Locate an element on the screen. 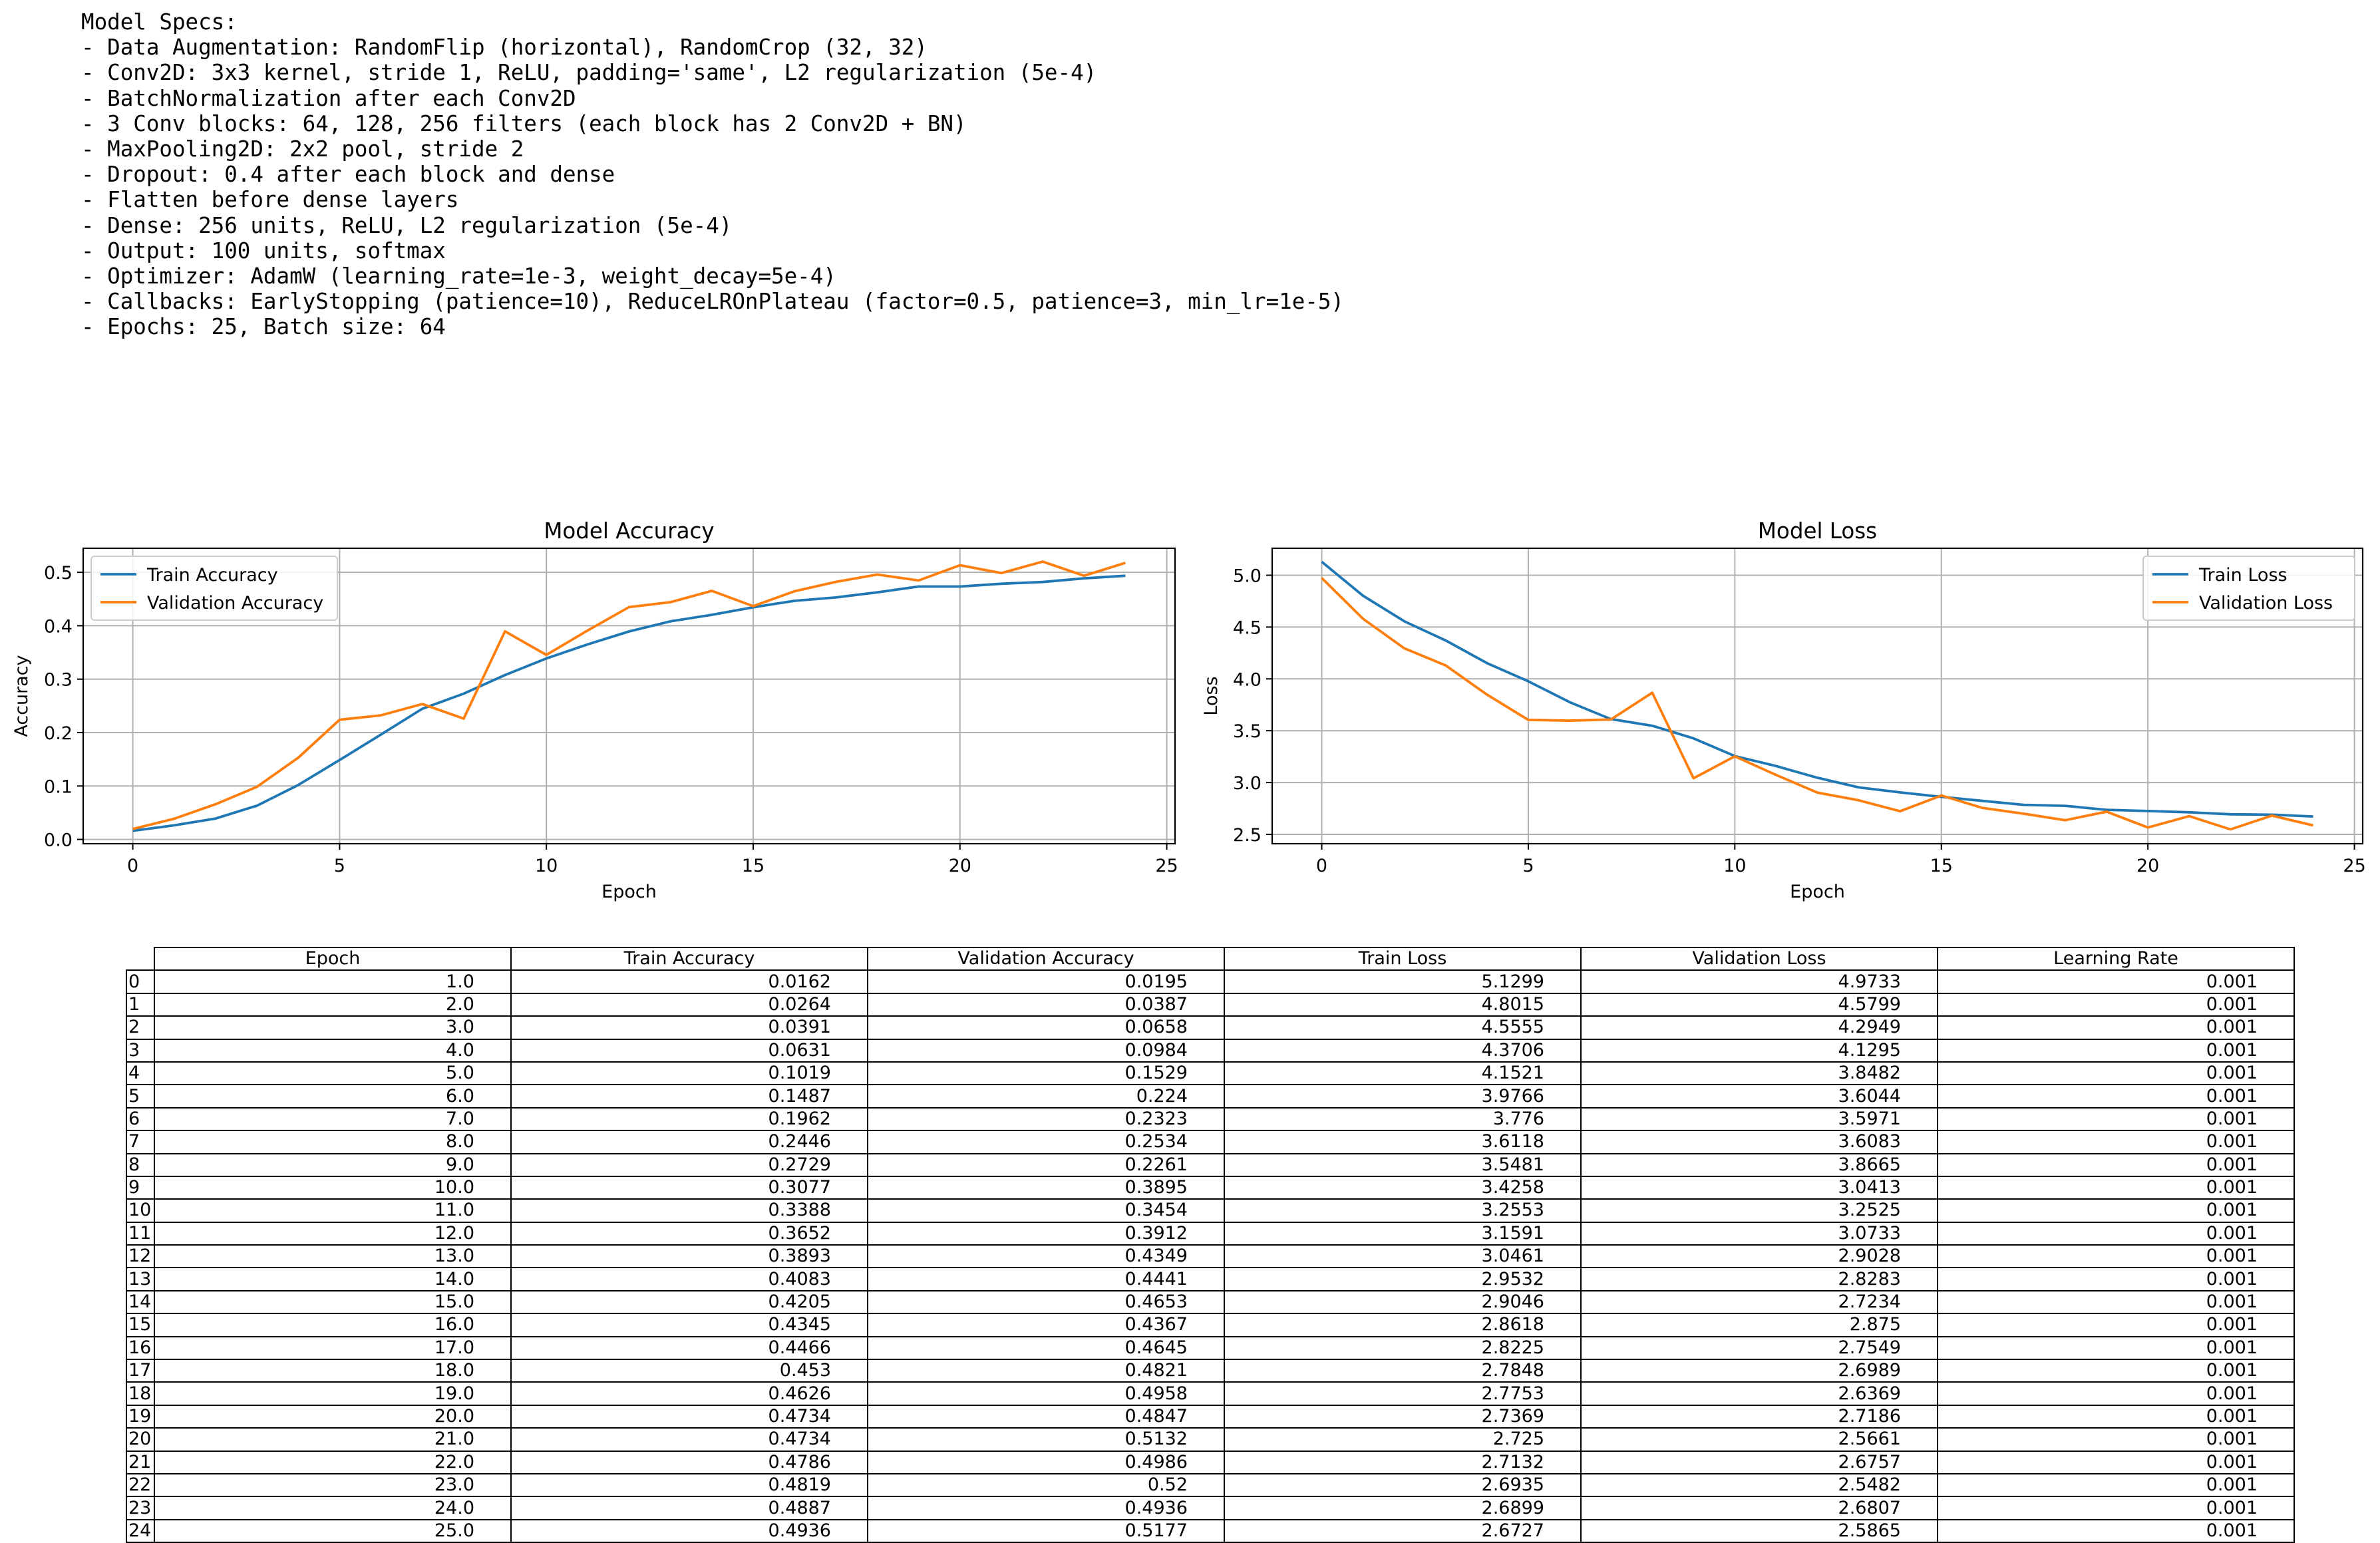 This screenshot has height=1543, width=2380. table-row: 9 10.0 0.3077 0.3895 3.4258 3.0413 0.001 is located at coordinates (1210, 1187).